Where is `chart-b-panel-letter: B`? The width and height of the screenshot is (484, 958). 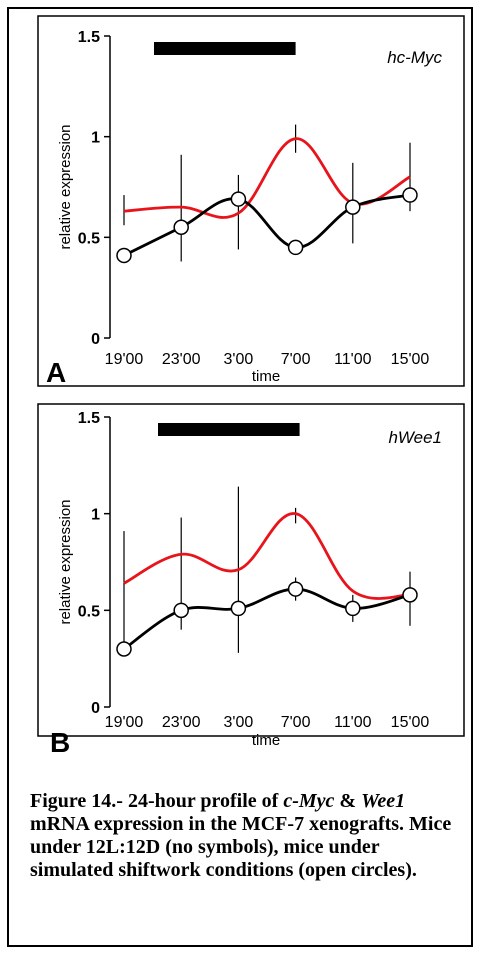
chart-b-panel-letter: B is located at coordinates (60, 742).